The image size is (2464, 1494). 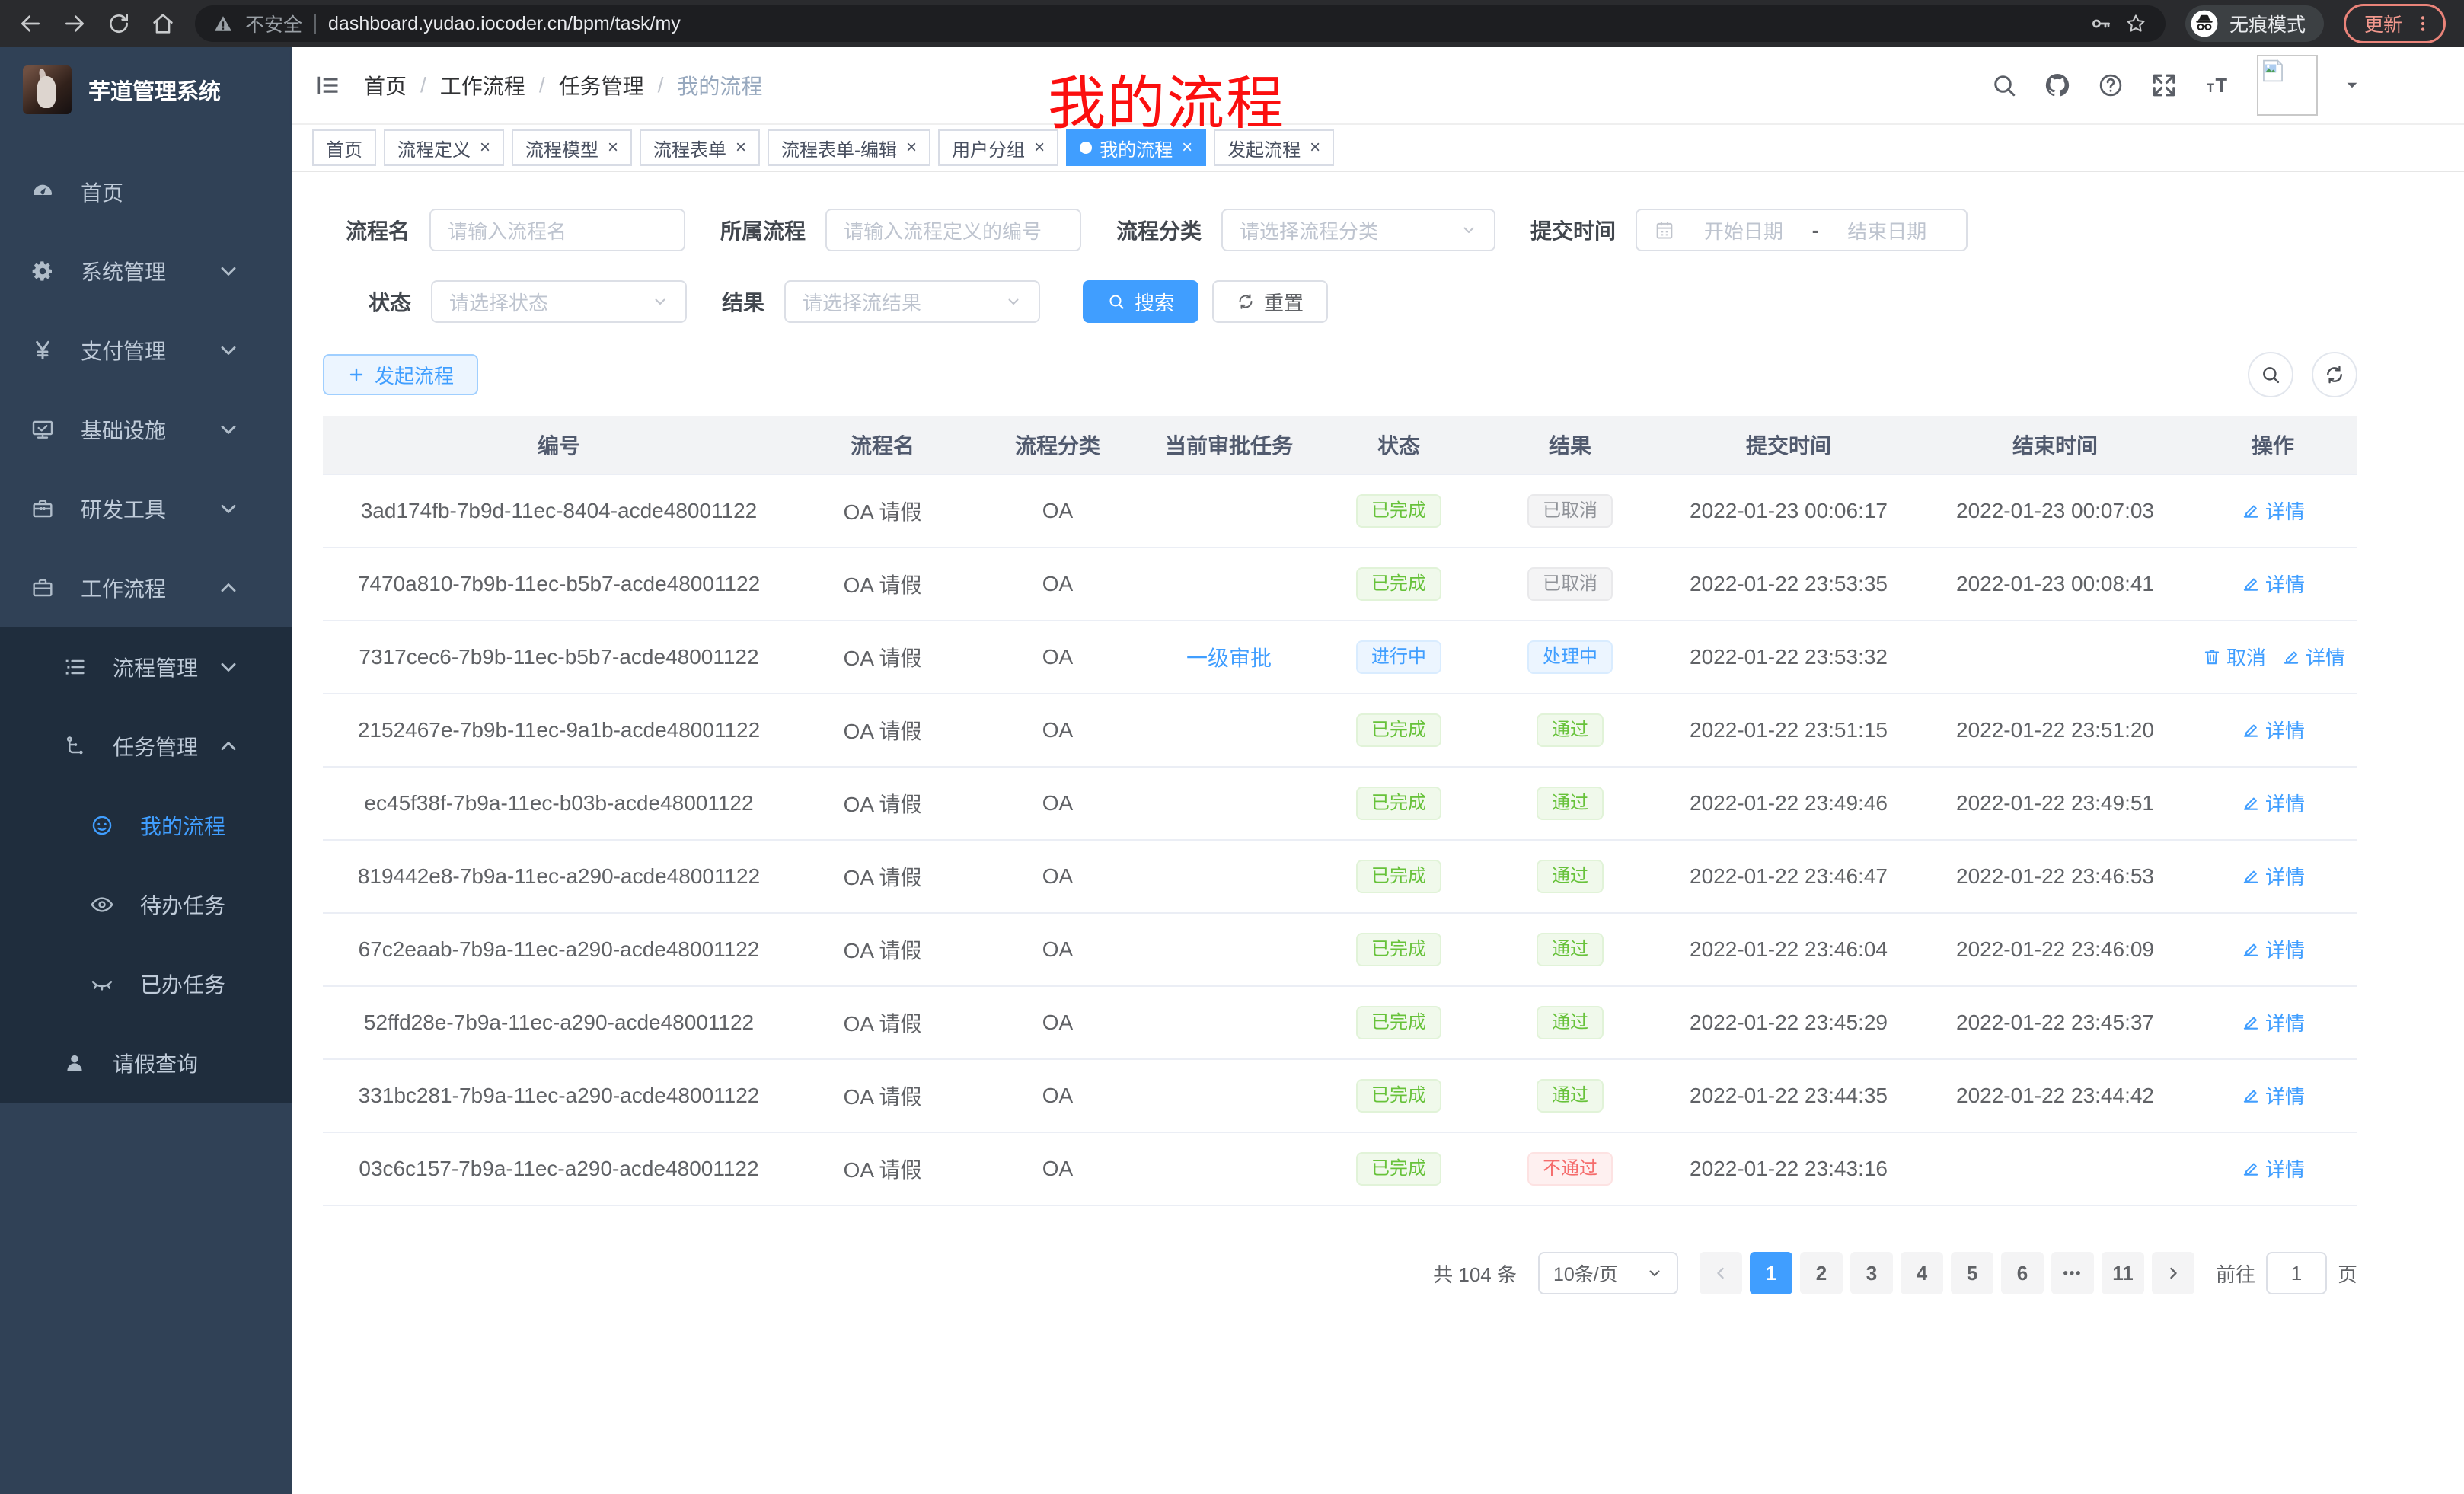 What do you see at coordinates (1720, 1273) in the screenshot?
I see `prev-page-button` at bounding box center [1720, 1273].